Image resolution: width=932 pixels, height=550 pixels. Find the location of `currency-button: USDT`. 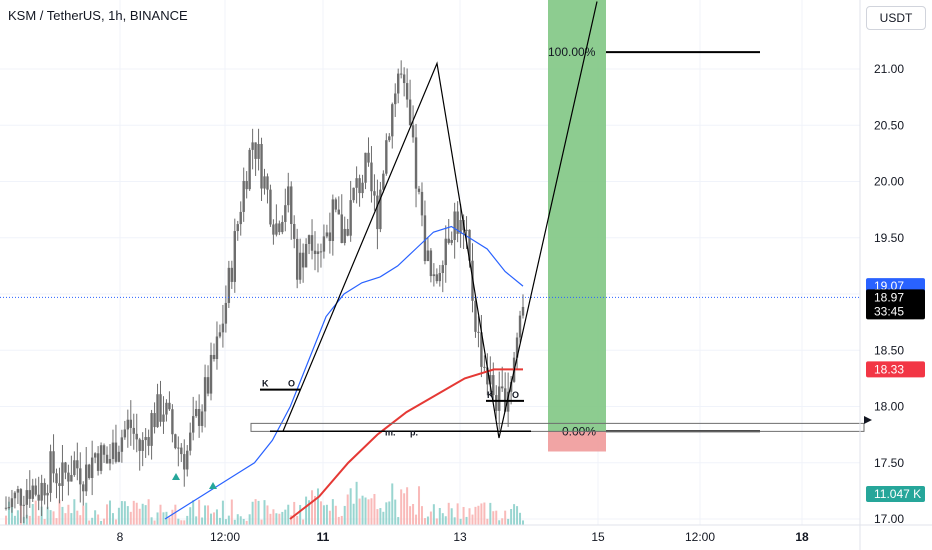

currency-button: USDT is located at coordinates (896, 18).